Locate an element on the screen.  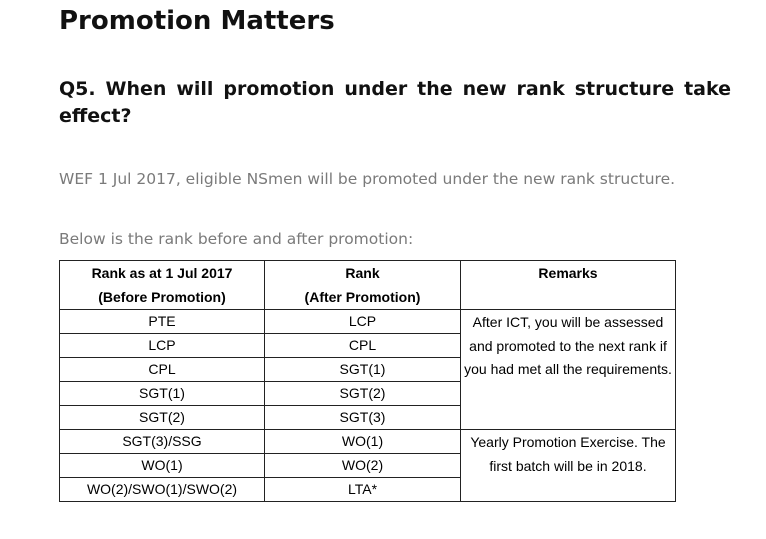
rank-before-cell: CPL is located at coordinates (162, 369).